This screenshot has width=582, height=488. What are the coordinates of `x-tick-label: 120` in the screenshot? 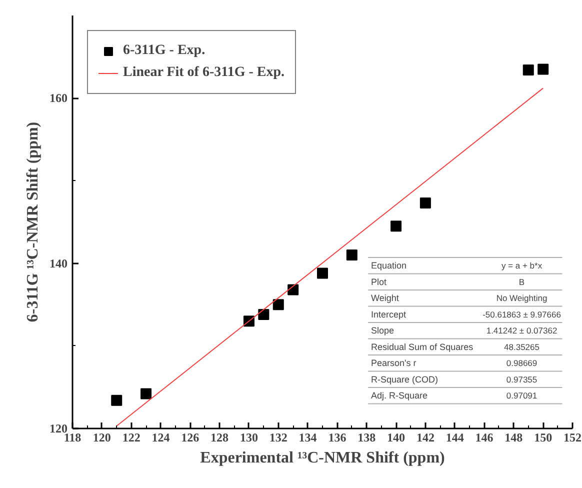 It's located at (101, 437).